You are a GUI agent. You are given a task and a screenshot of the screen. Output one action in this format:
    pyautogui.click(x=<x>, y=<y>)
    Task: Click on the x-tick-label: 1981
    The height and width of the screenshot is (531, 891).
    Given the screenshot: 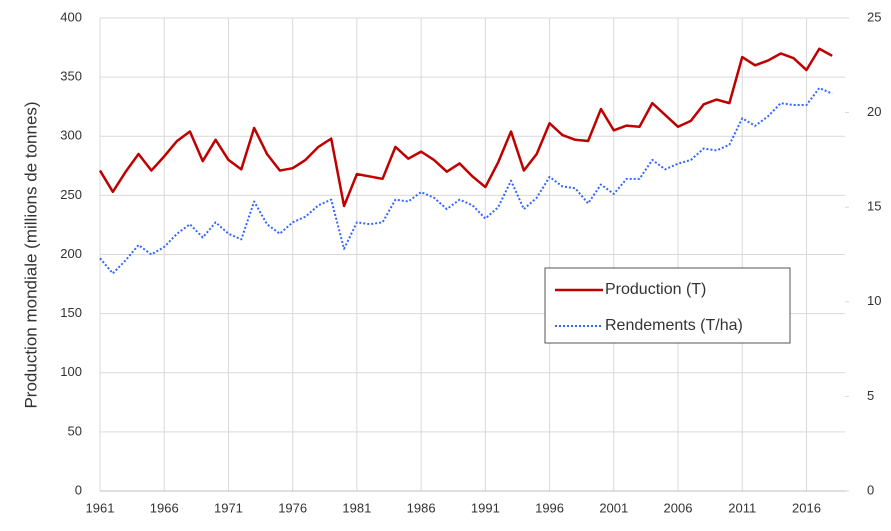 What is the action you would take?
    pyautogui.click(x=356, y=507)
    